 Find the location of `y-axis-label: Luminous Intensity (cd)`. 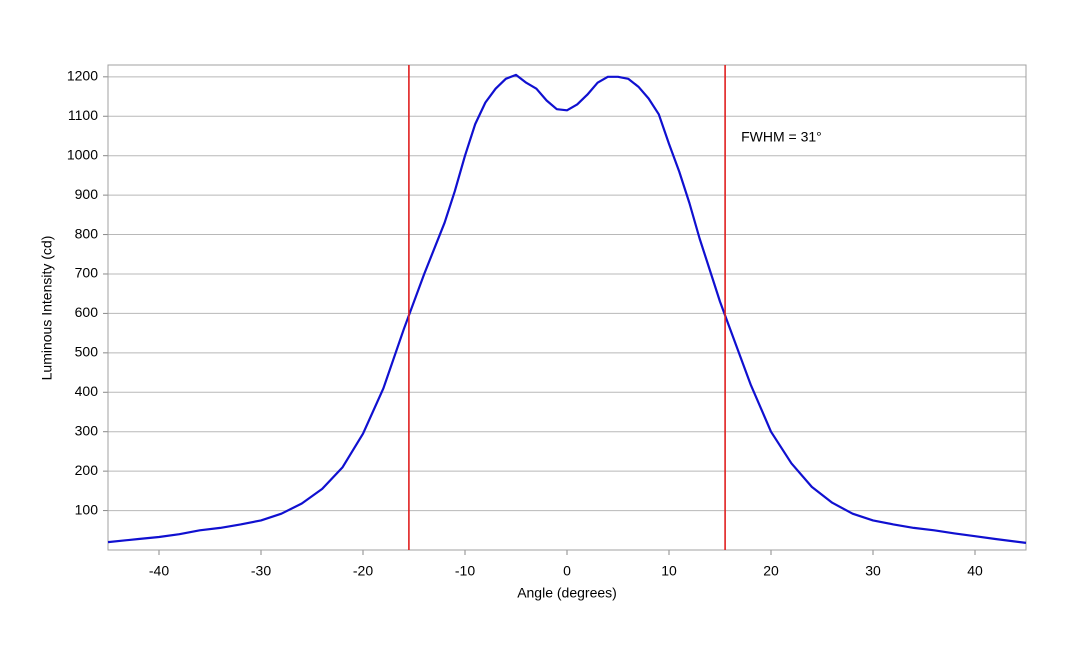

y-axis-label: Luminous Intensity (cd) is located at coordinates (47, 308).